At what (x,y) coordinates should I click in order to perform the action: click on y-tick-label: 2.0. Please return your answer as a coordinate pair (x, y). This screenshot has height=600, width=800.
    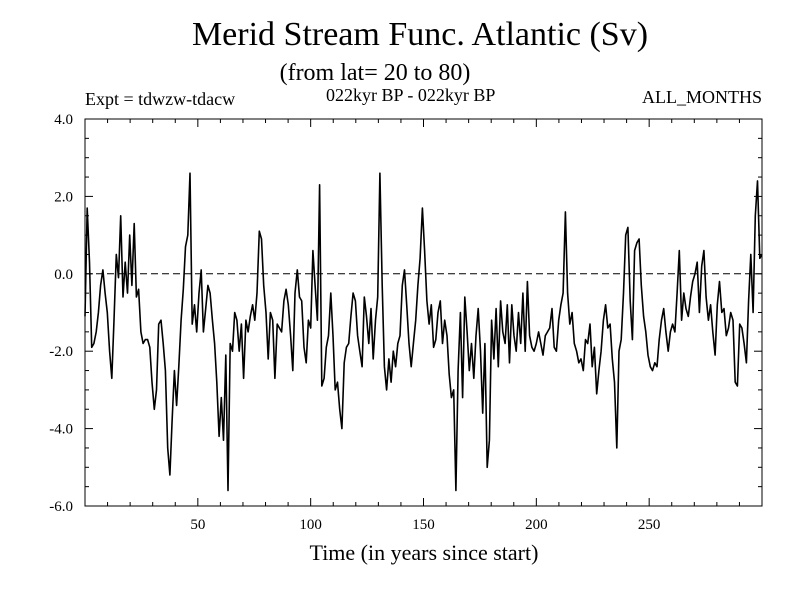
    Looking at the image, I should click on (63, 197).